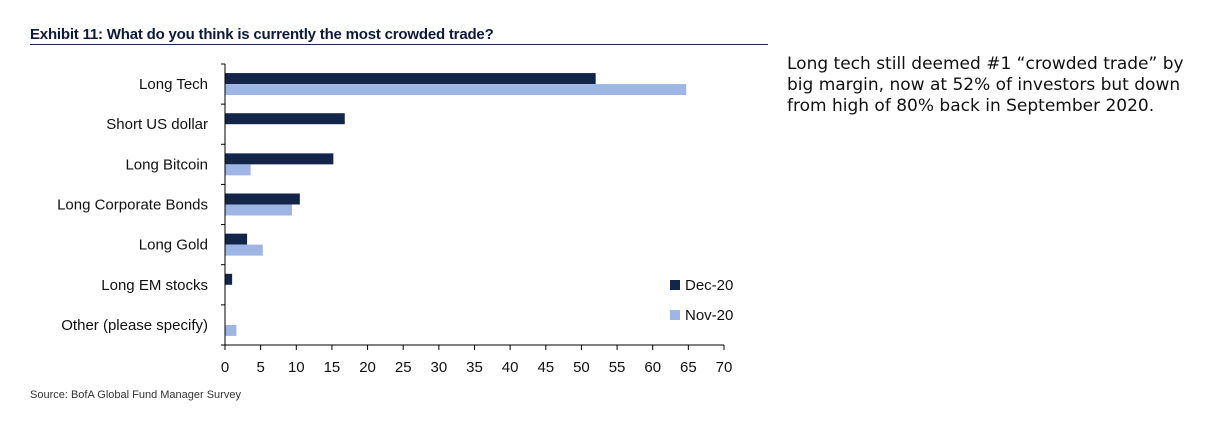 The height and width of the screenshot is (424, 1206). What do you see at coordinates (173, 84) in the screenshot?
I see `category-label-long-tech: Long Tech` at bounding box center [173, 84].